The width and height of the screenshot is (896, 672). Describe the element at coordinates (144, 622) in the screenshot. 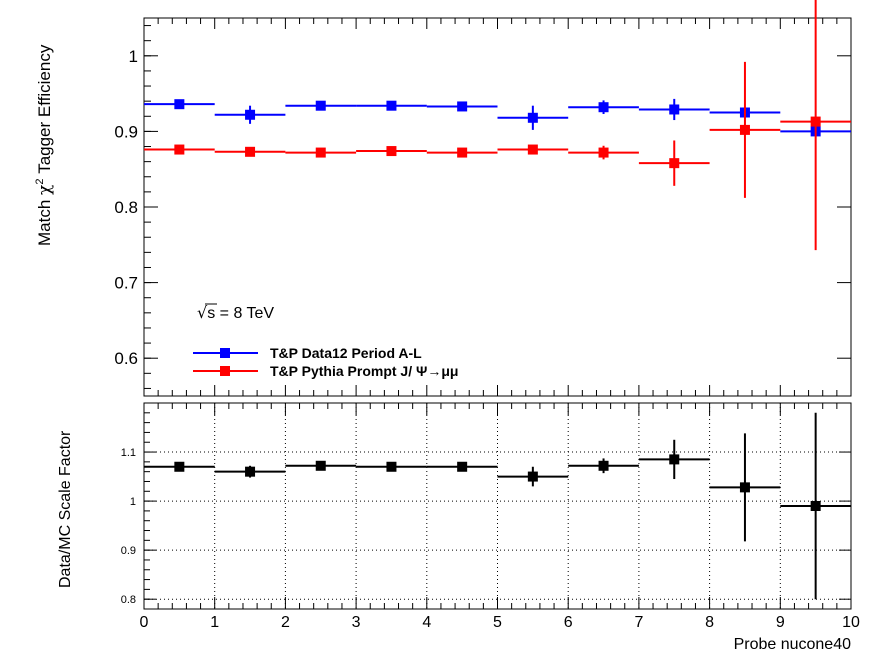

I see `x-tick-label: 0` at that location.